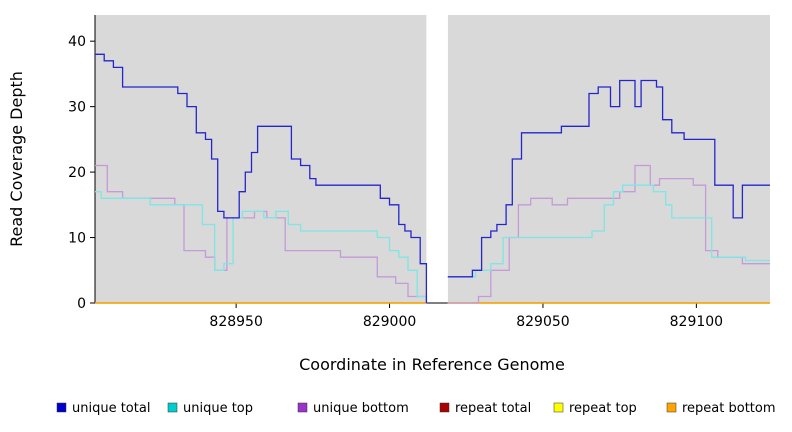 The image size is (792, 432). I want to click on y-tick-label: 0, so click(81, 304).